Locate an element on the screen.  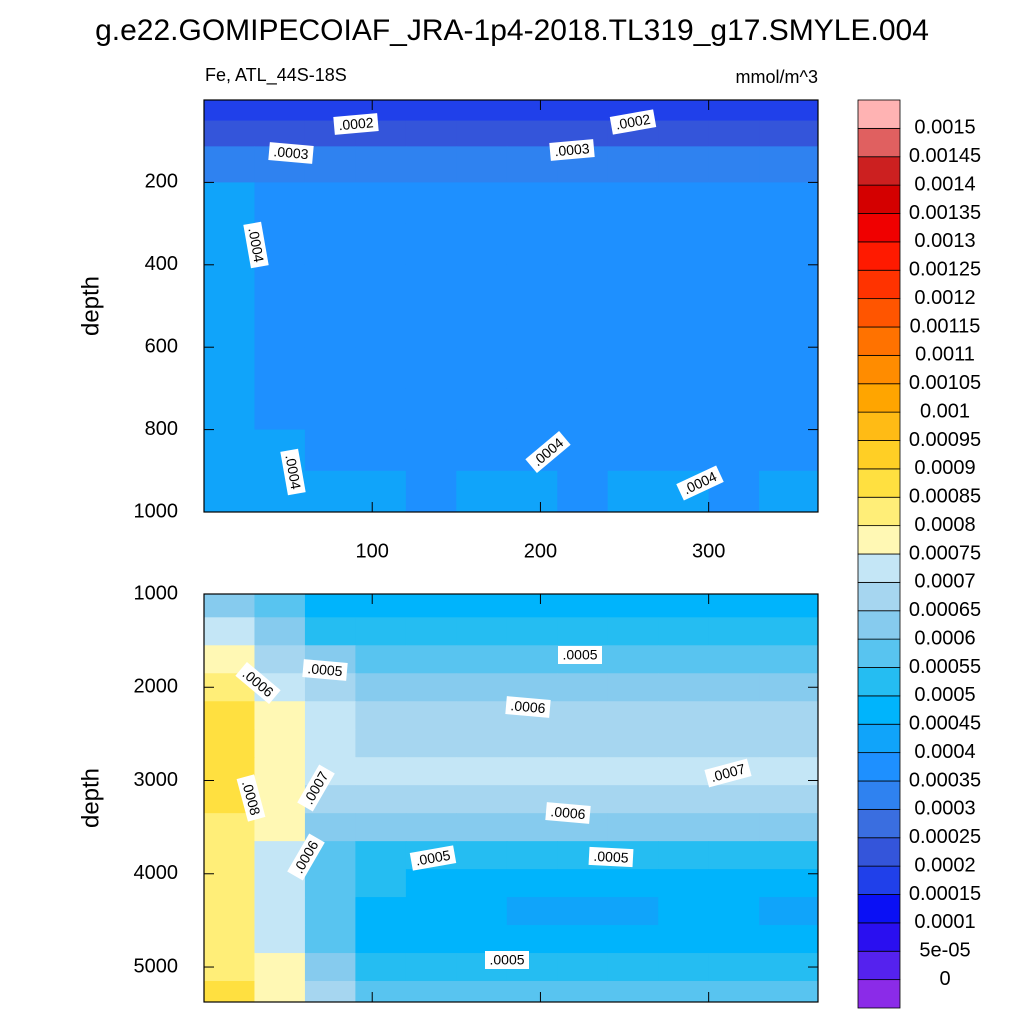
contour-label-text: .0006 is located at coordinates (528, 706).